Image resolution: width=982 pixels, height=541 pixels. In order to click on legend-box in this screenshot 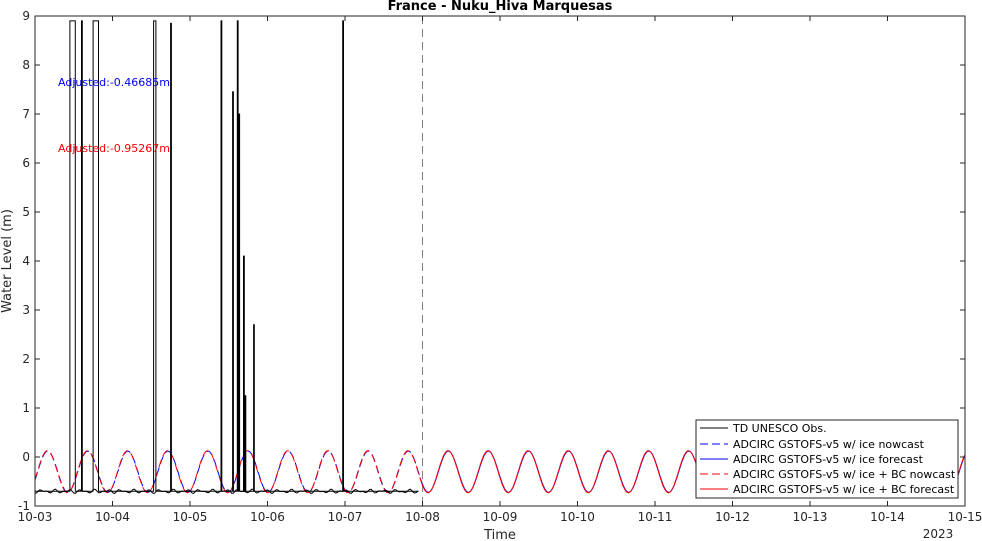, I will do `click(827, 459)`.